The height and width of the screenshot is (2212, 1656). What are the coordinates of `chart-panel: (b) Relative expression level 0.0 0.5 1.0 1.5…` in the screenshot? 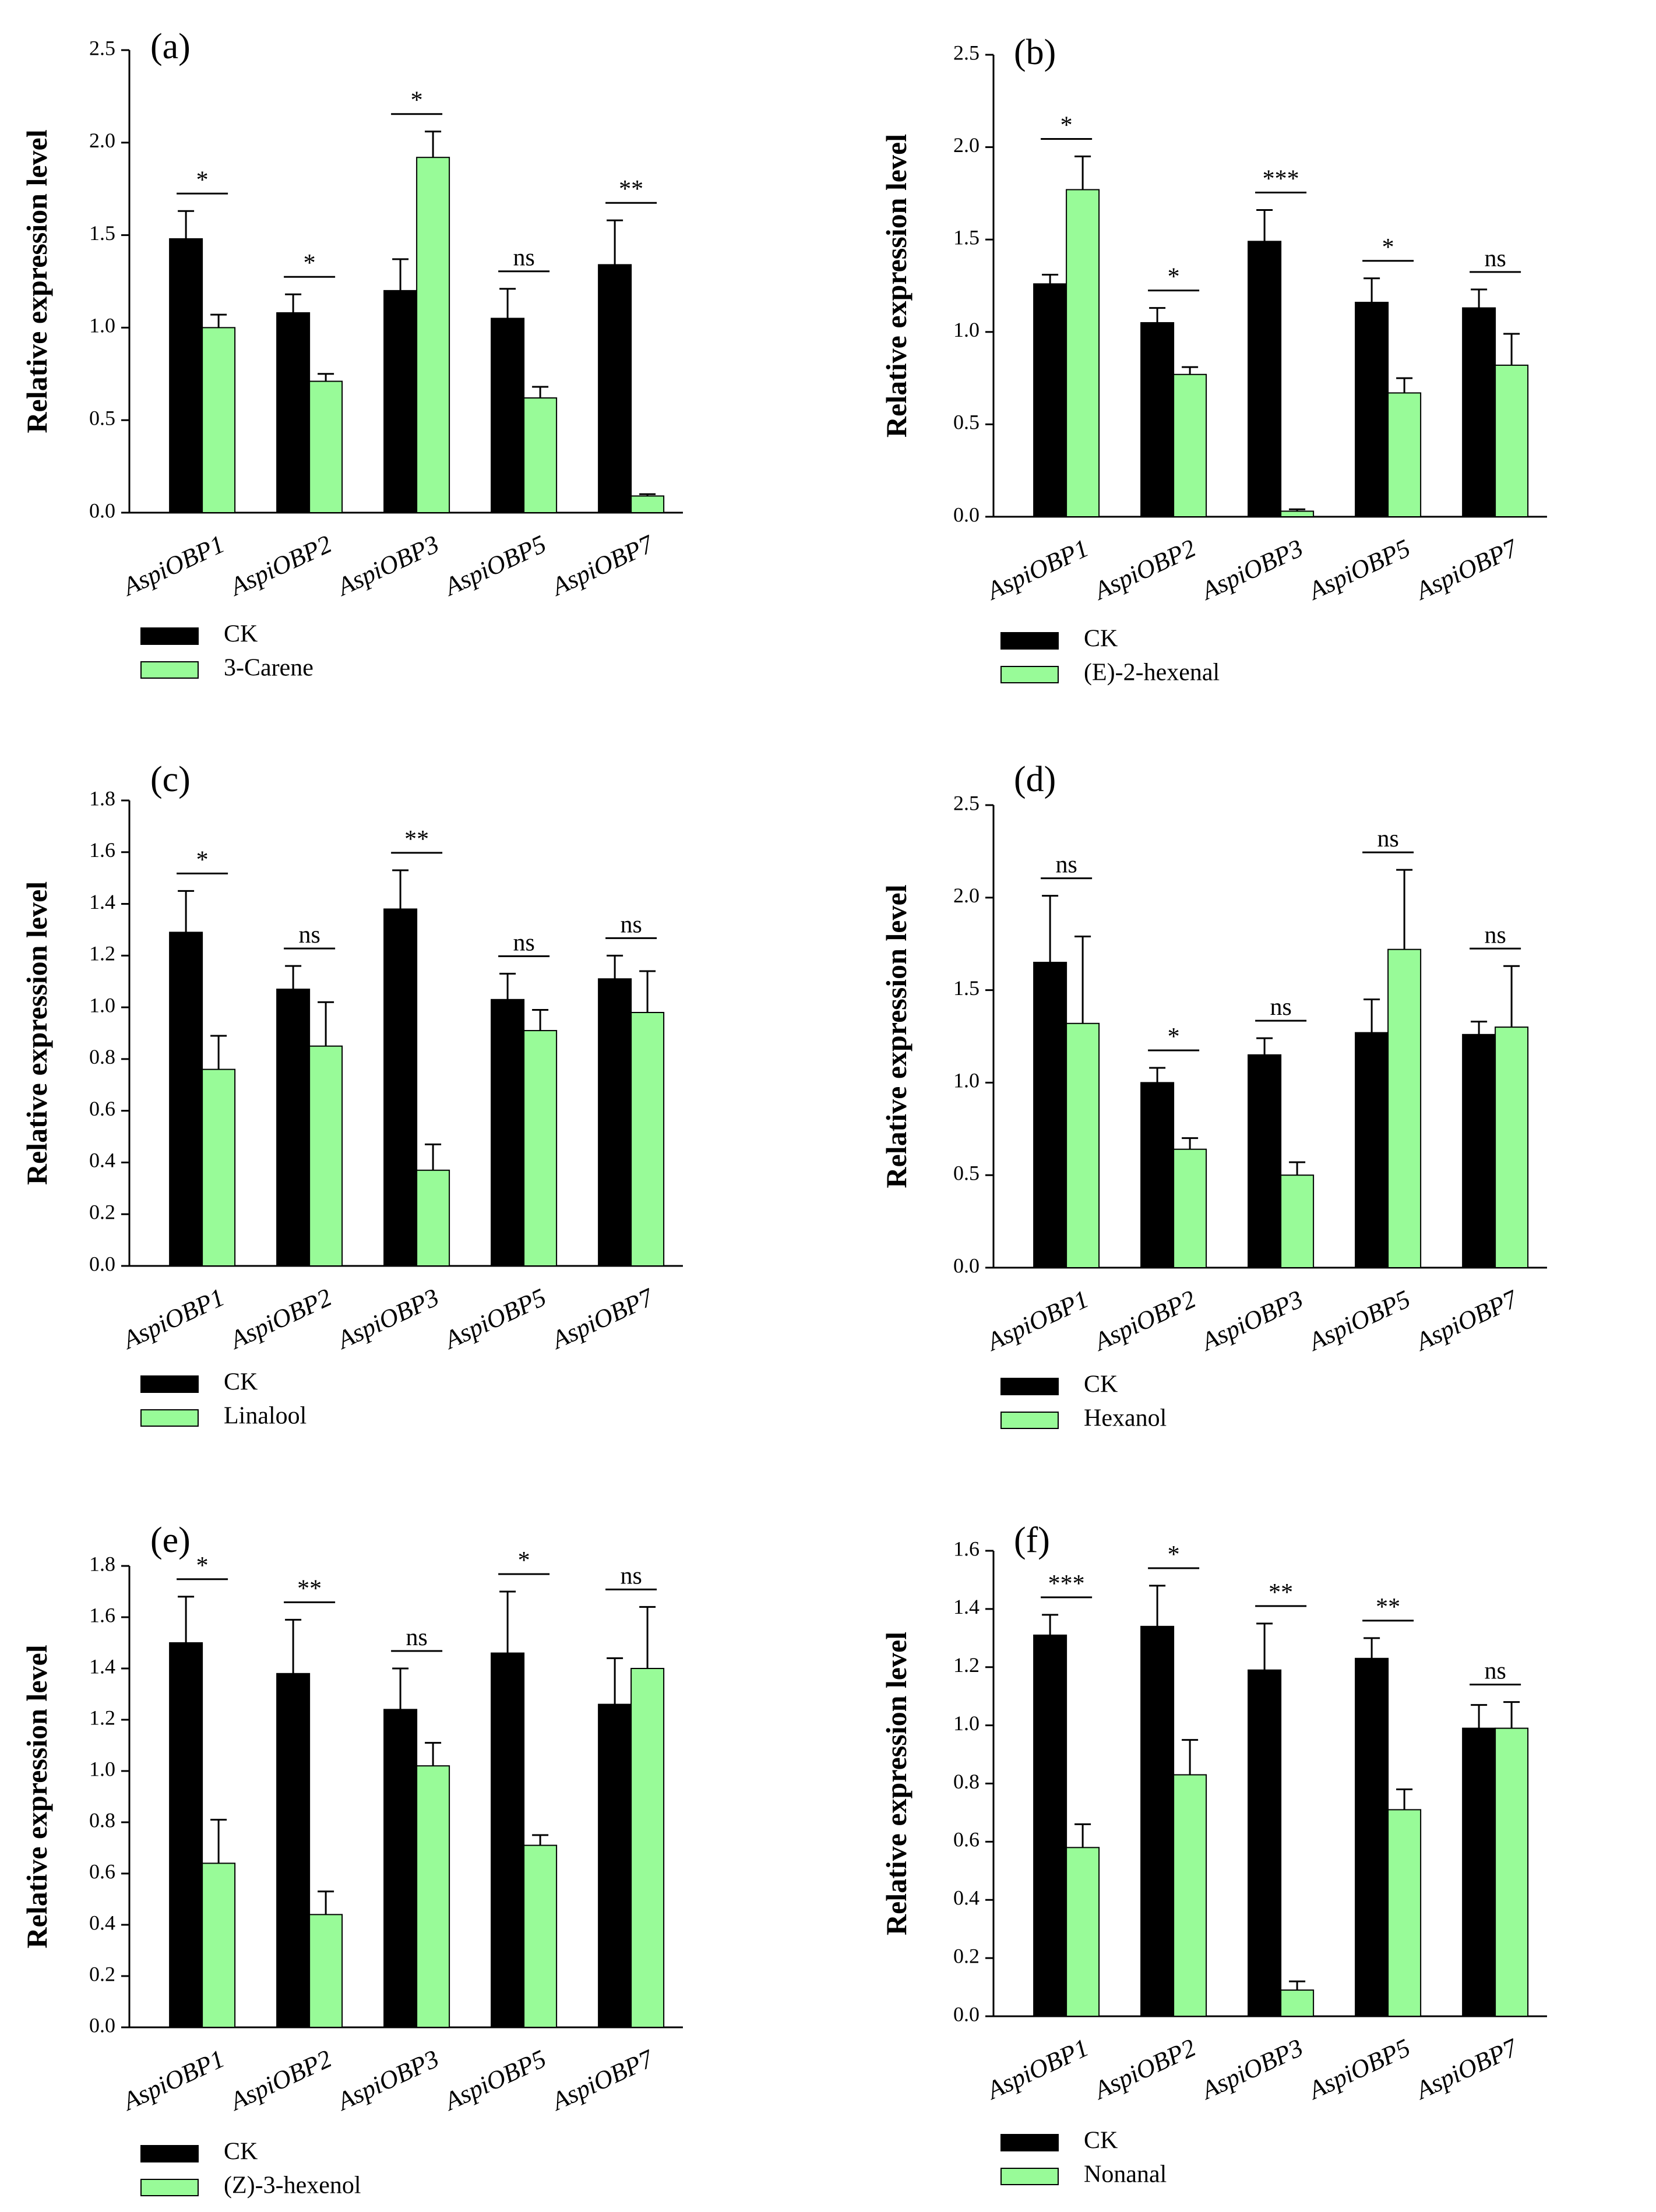 It's located at (1213, 360).